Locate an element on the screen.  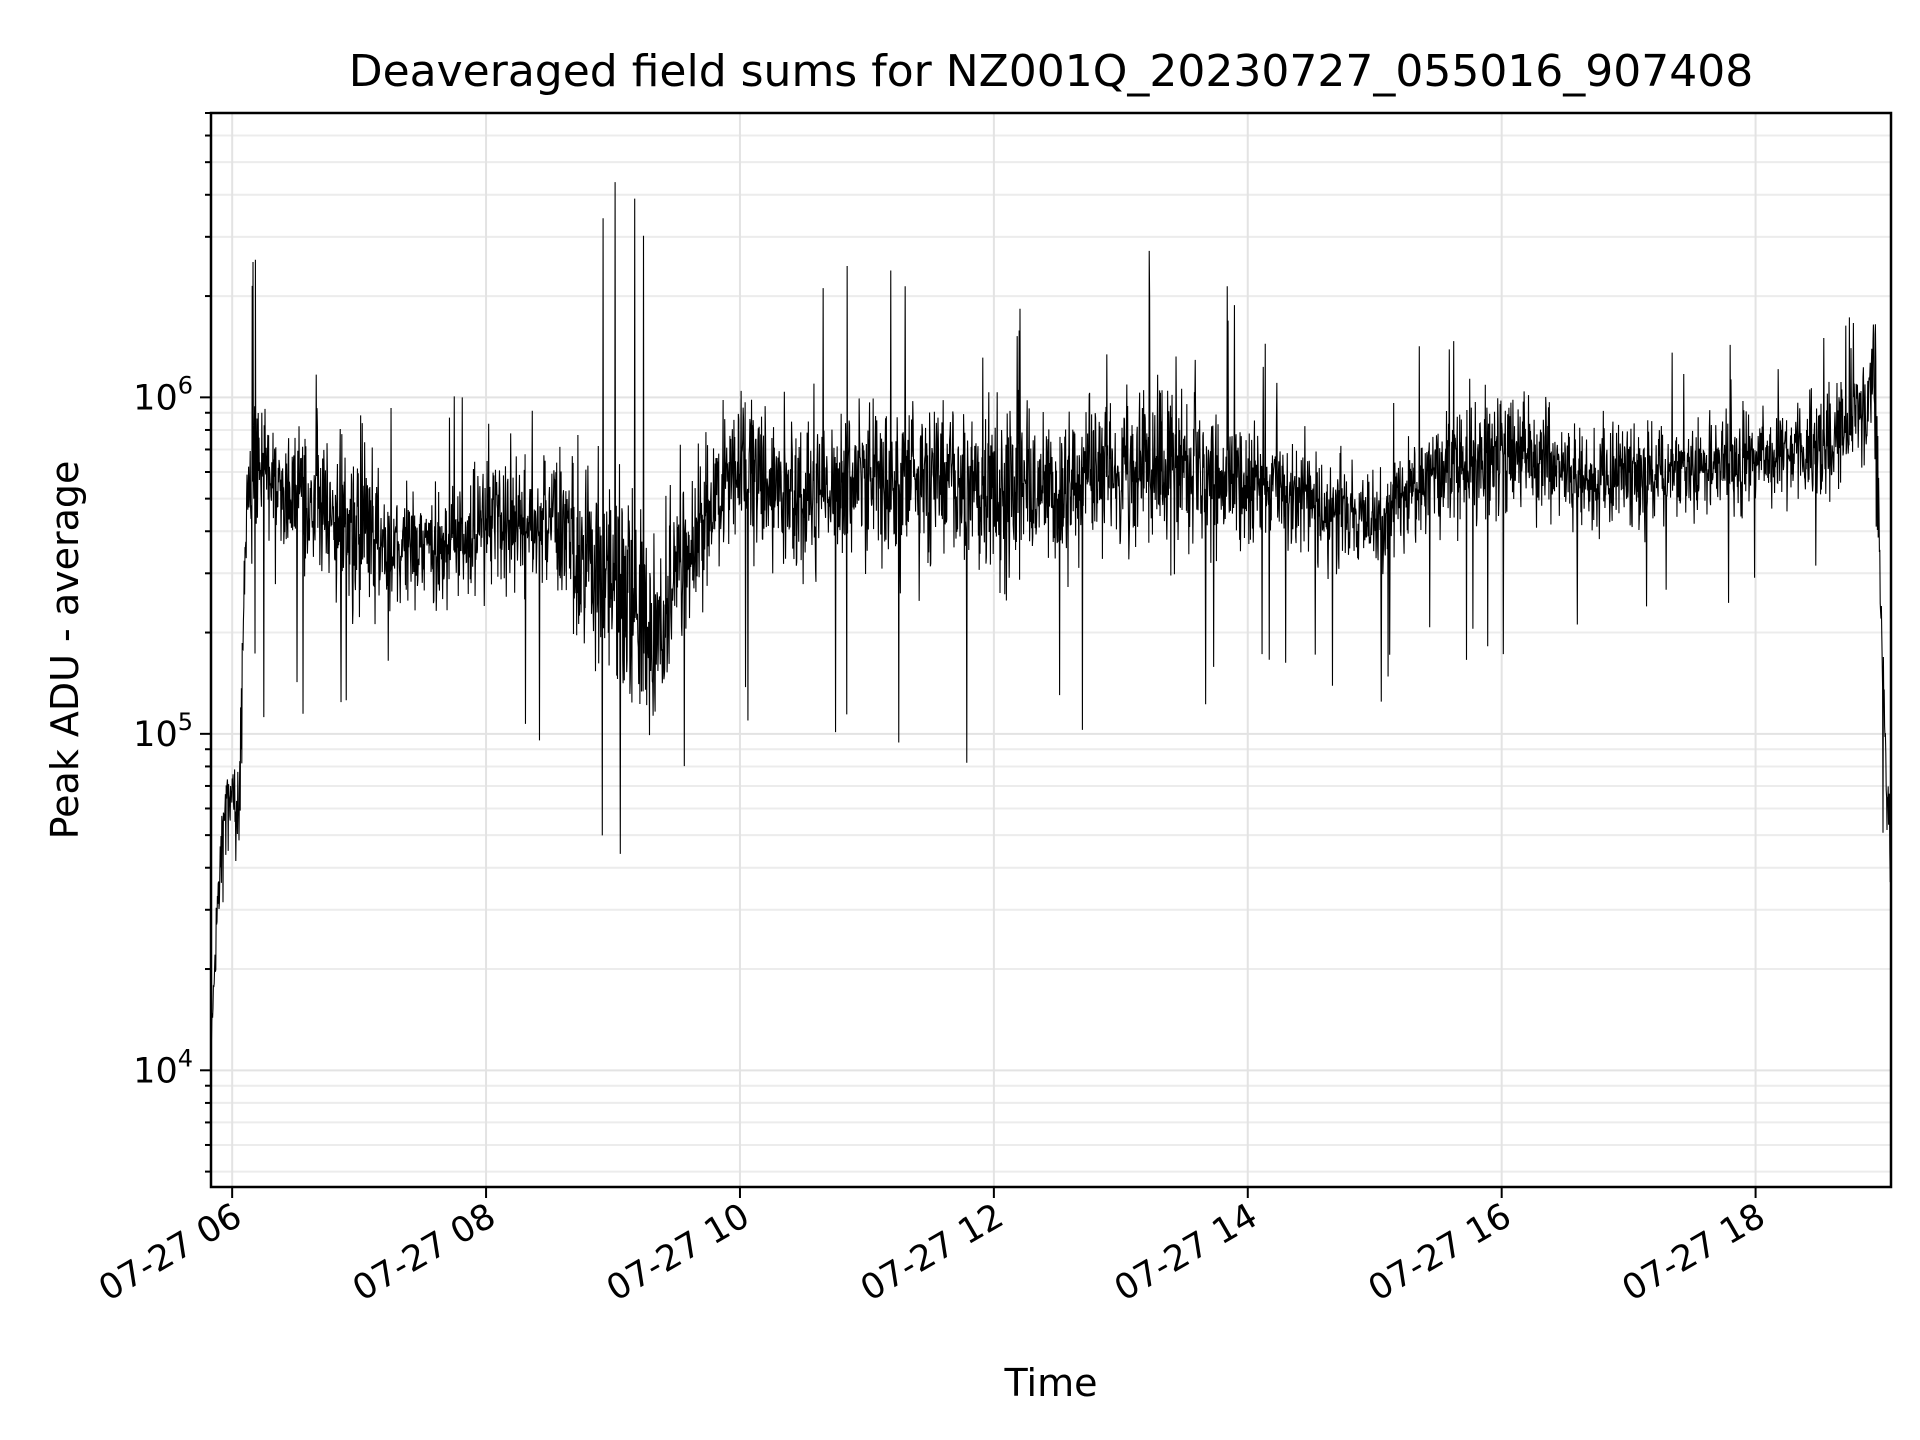
x-tick-label: 07-27 12 is located at coordinates (932, 1252).